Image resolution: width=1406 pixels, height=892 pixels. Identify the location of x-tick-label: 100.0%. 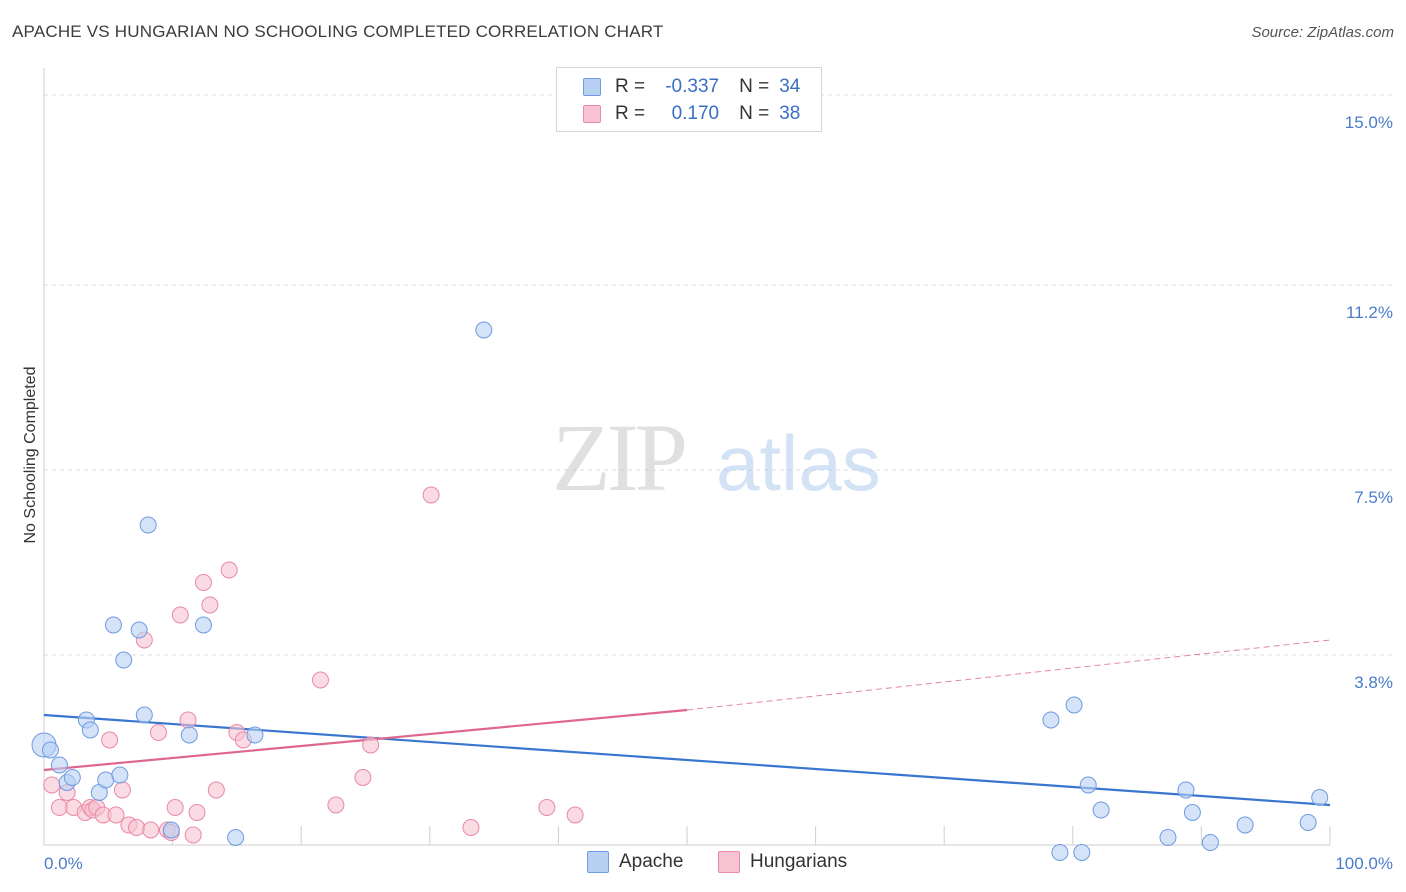
(1364, 863).